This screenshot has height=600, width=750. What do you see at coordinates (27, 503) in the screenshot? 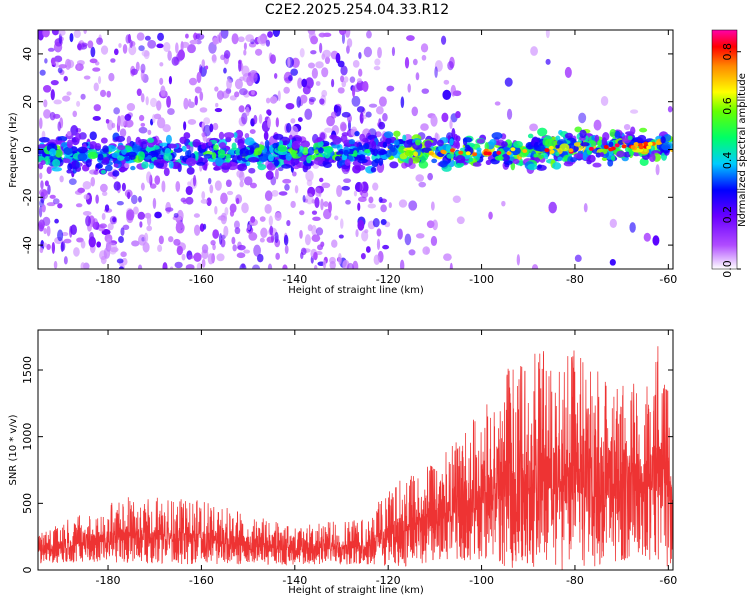
I see `snr-ytick-label: 500` at bounding box center [27, 503].